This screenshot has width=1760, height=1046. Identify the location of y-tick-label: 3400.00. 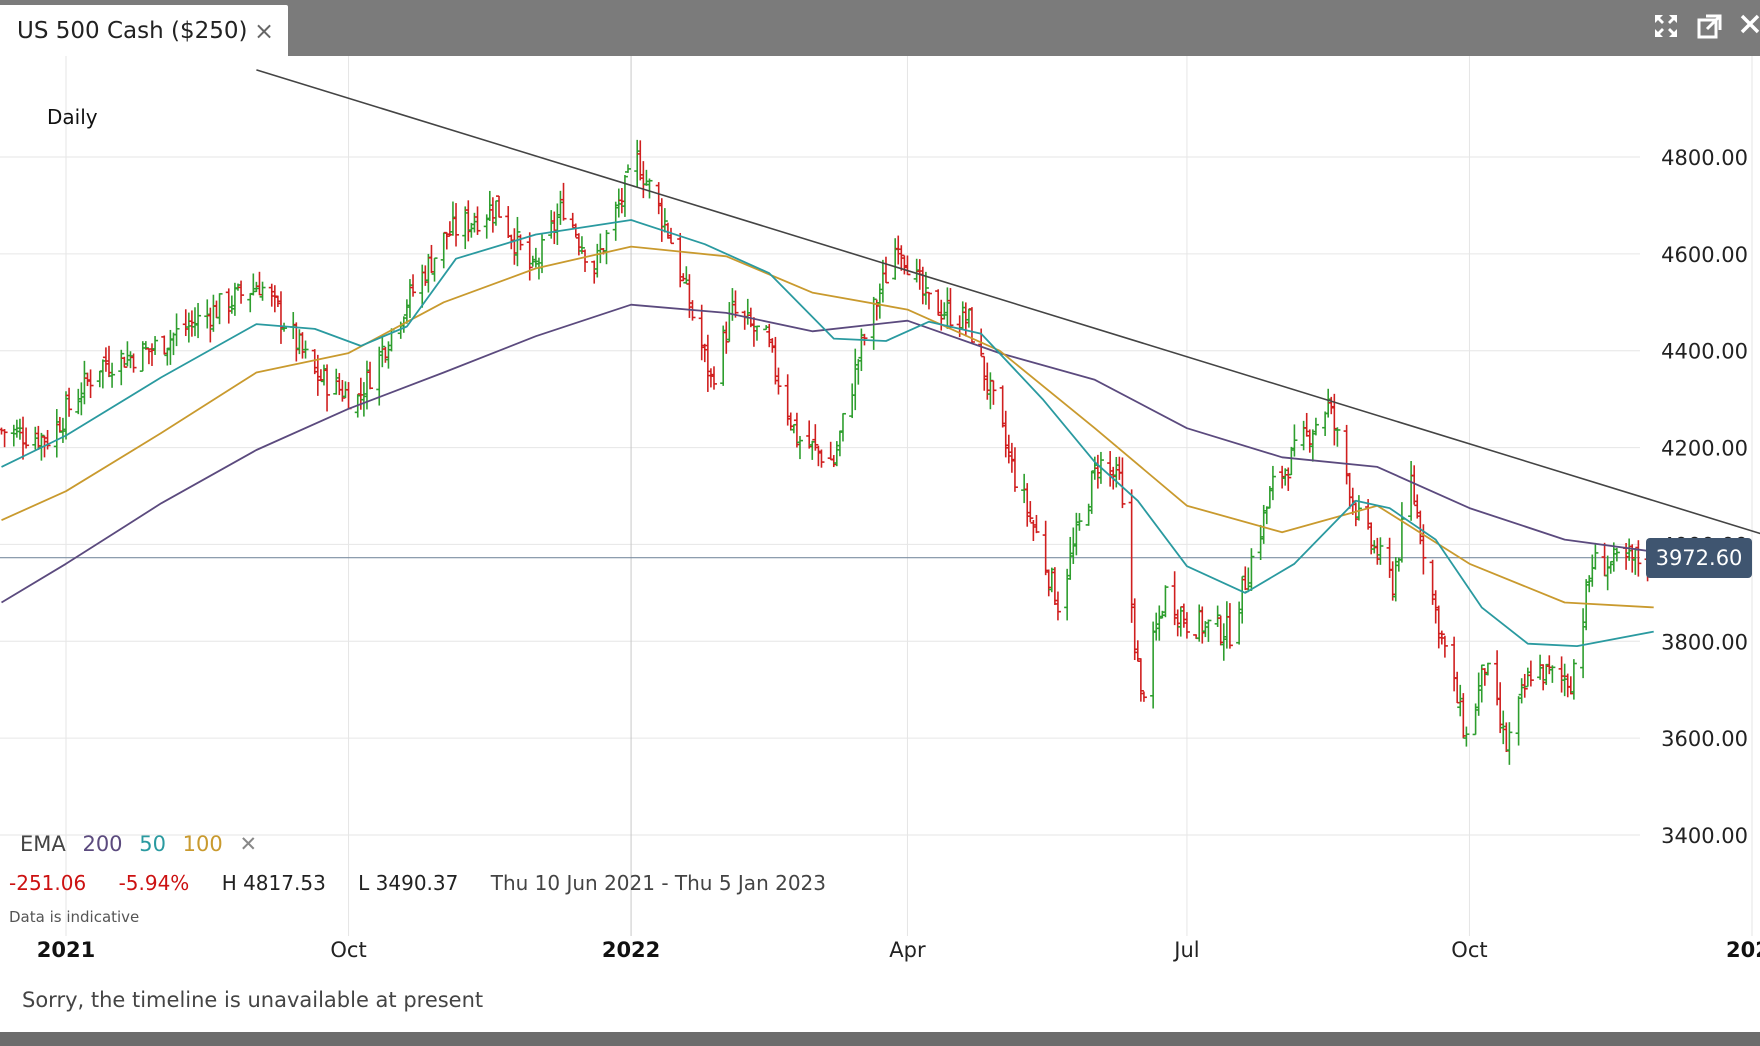
(1704, 836).